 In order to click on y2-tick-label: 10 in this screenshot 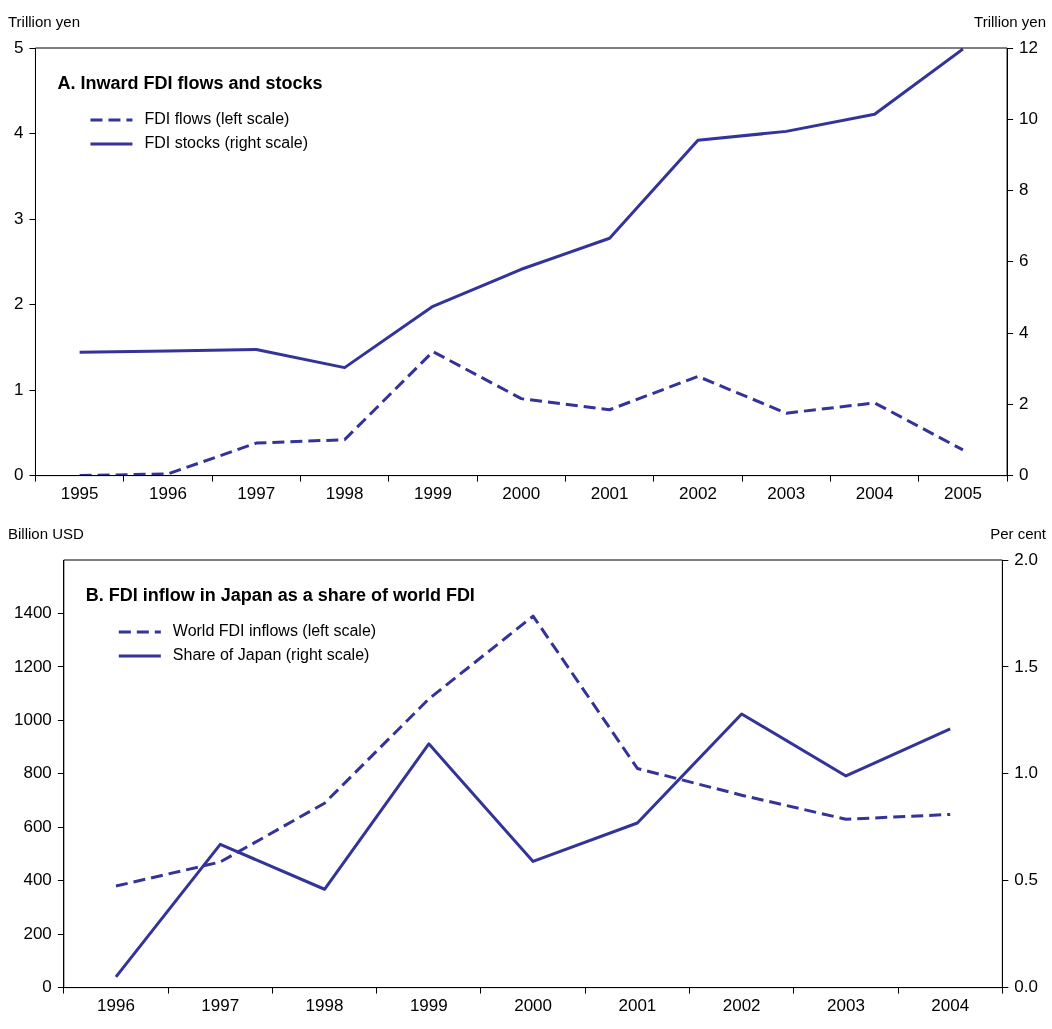, I will do `click(1029, 118)`.